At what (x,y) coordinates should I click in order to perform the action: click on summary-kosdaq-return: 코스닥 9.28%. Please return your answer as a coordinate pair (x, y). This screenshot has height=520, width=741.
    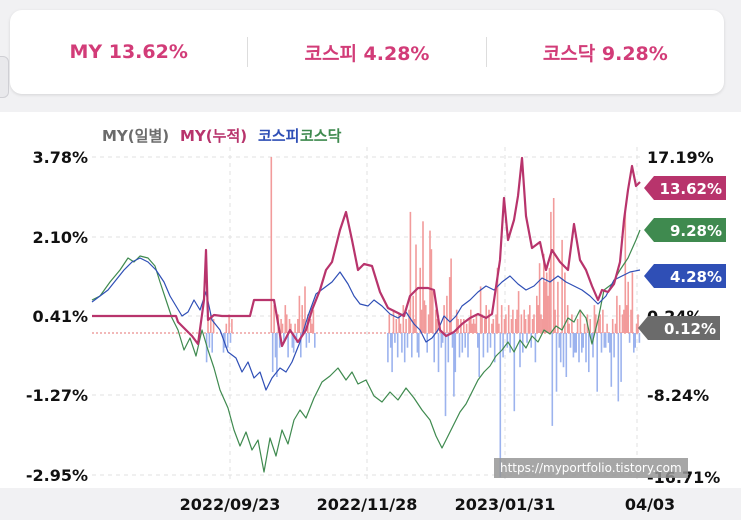
    Looking at the image, I should click on (605, 53).